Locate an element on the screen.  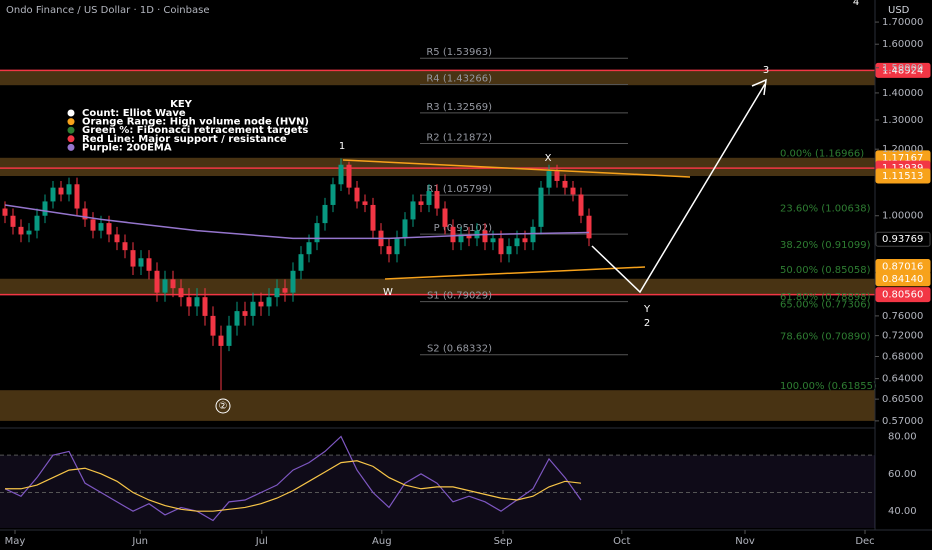
fib-label: 0.00% (1.16966) is located at coordinates (822, 154).